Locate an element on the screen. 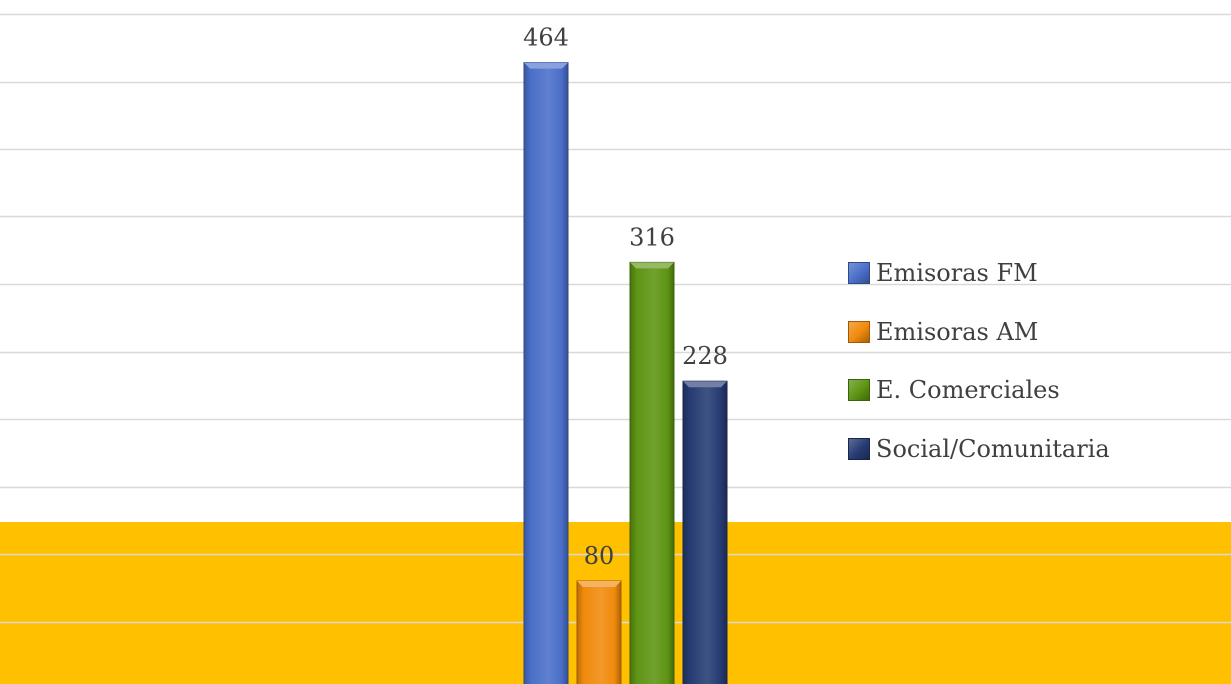 Image resolution: width=1231 pixels, height=684 pixels. legend-item-e-comerciales: E. Comerciales is located at coordinates (1028, 390).